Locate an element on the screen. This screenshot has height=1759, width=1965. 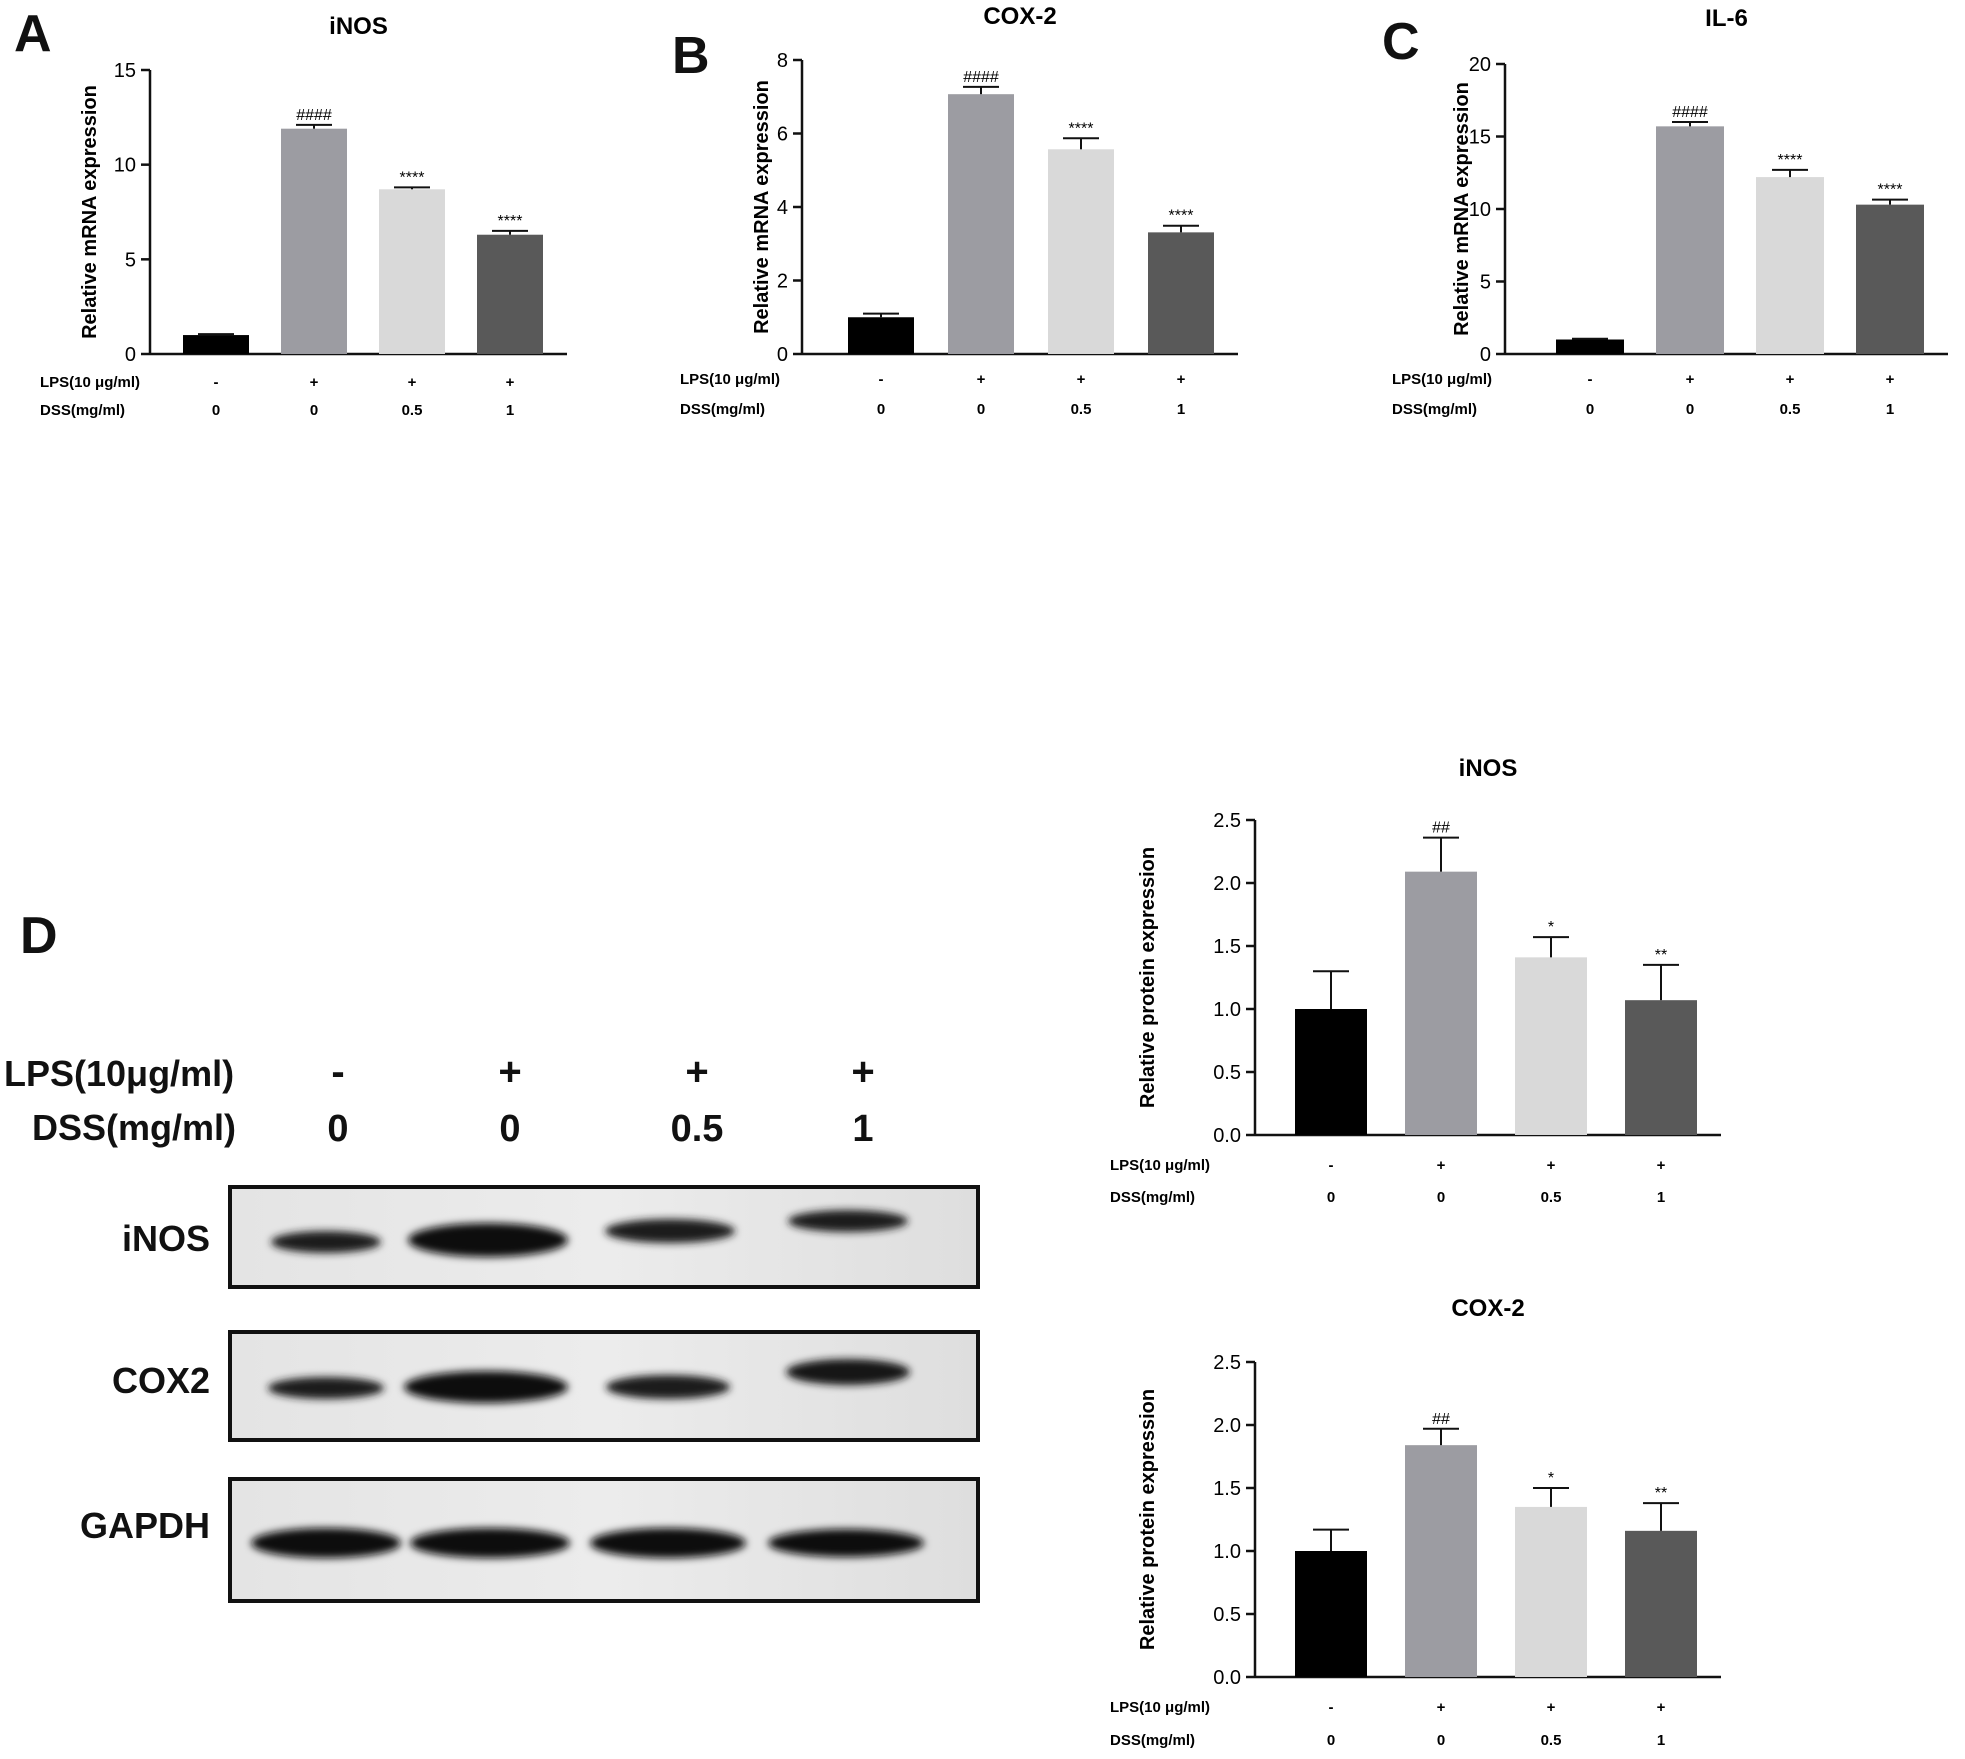
chart-title: IL-6 is located at coordinates (1726, 18).